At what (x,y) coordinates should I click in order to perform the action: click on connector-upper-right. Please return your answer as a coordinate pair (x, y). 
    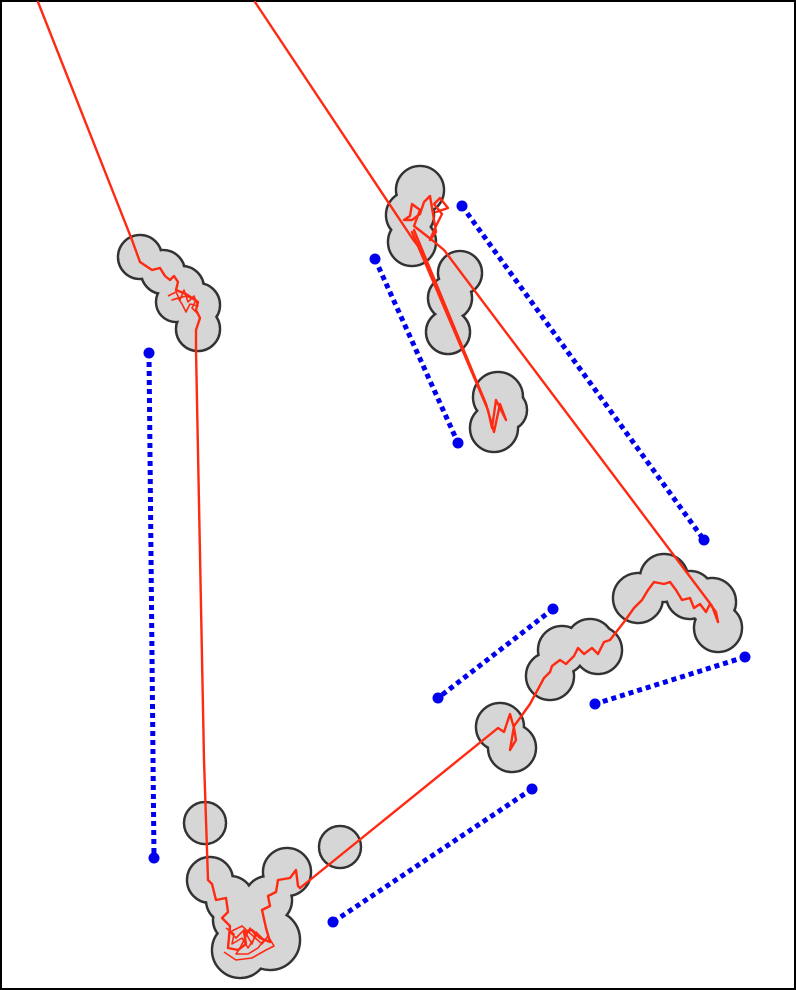
    Looking at the image, I should click on (583, 373).